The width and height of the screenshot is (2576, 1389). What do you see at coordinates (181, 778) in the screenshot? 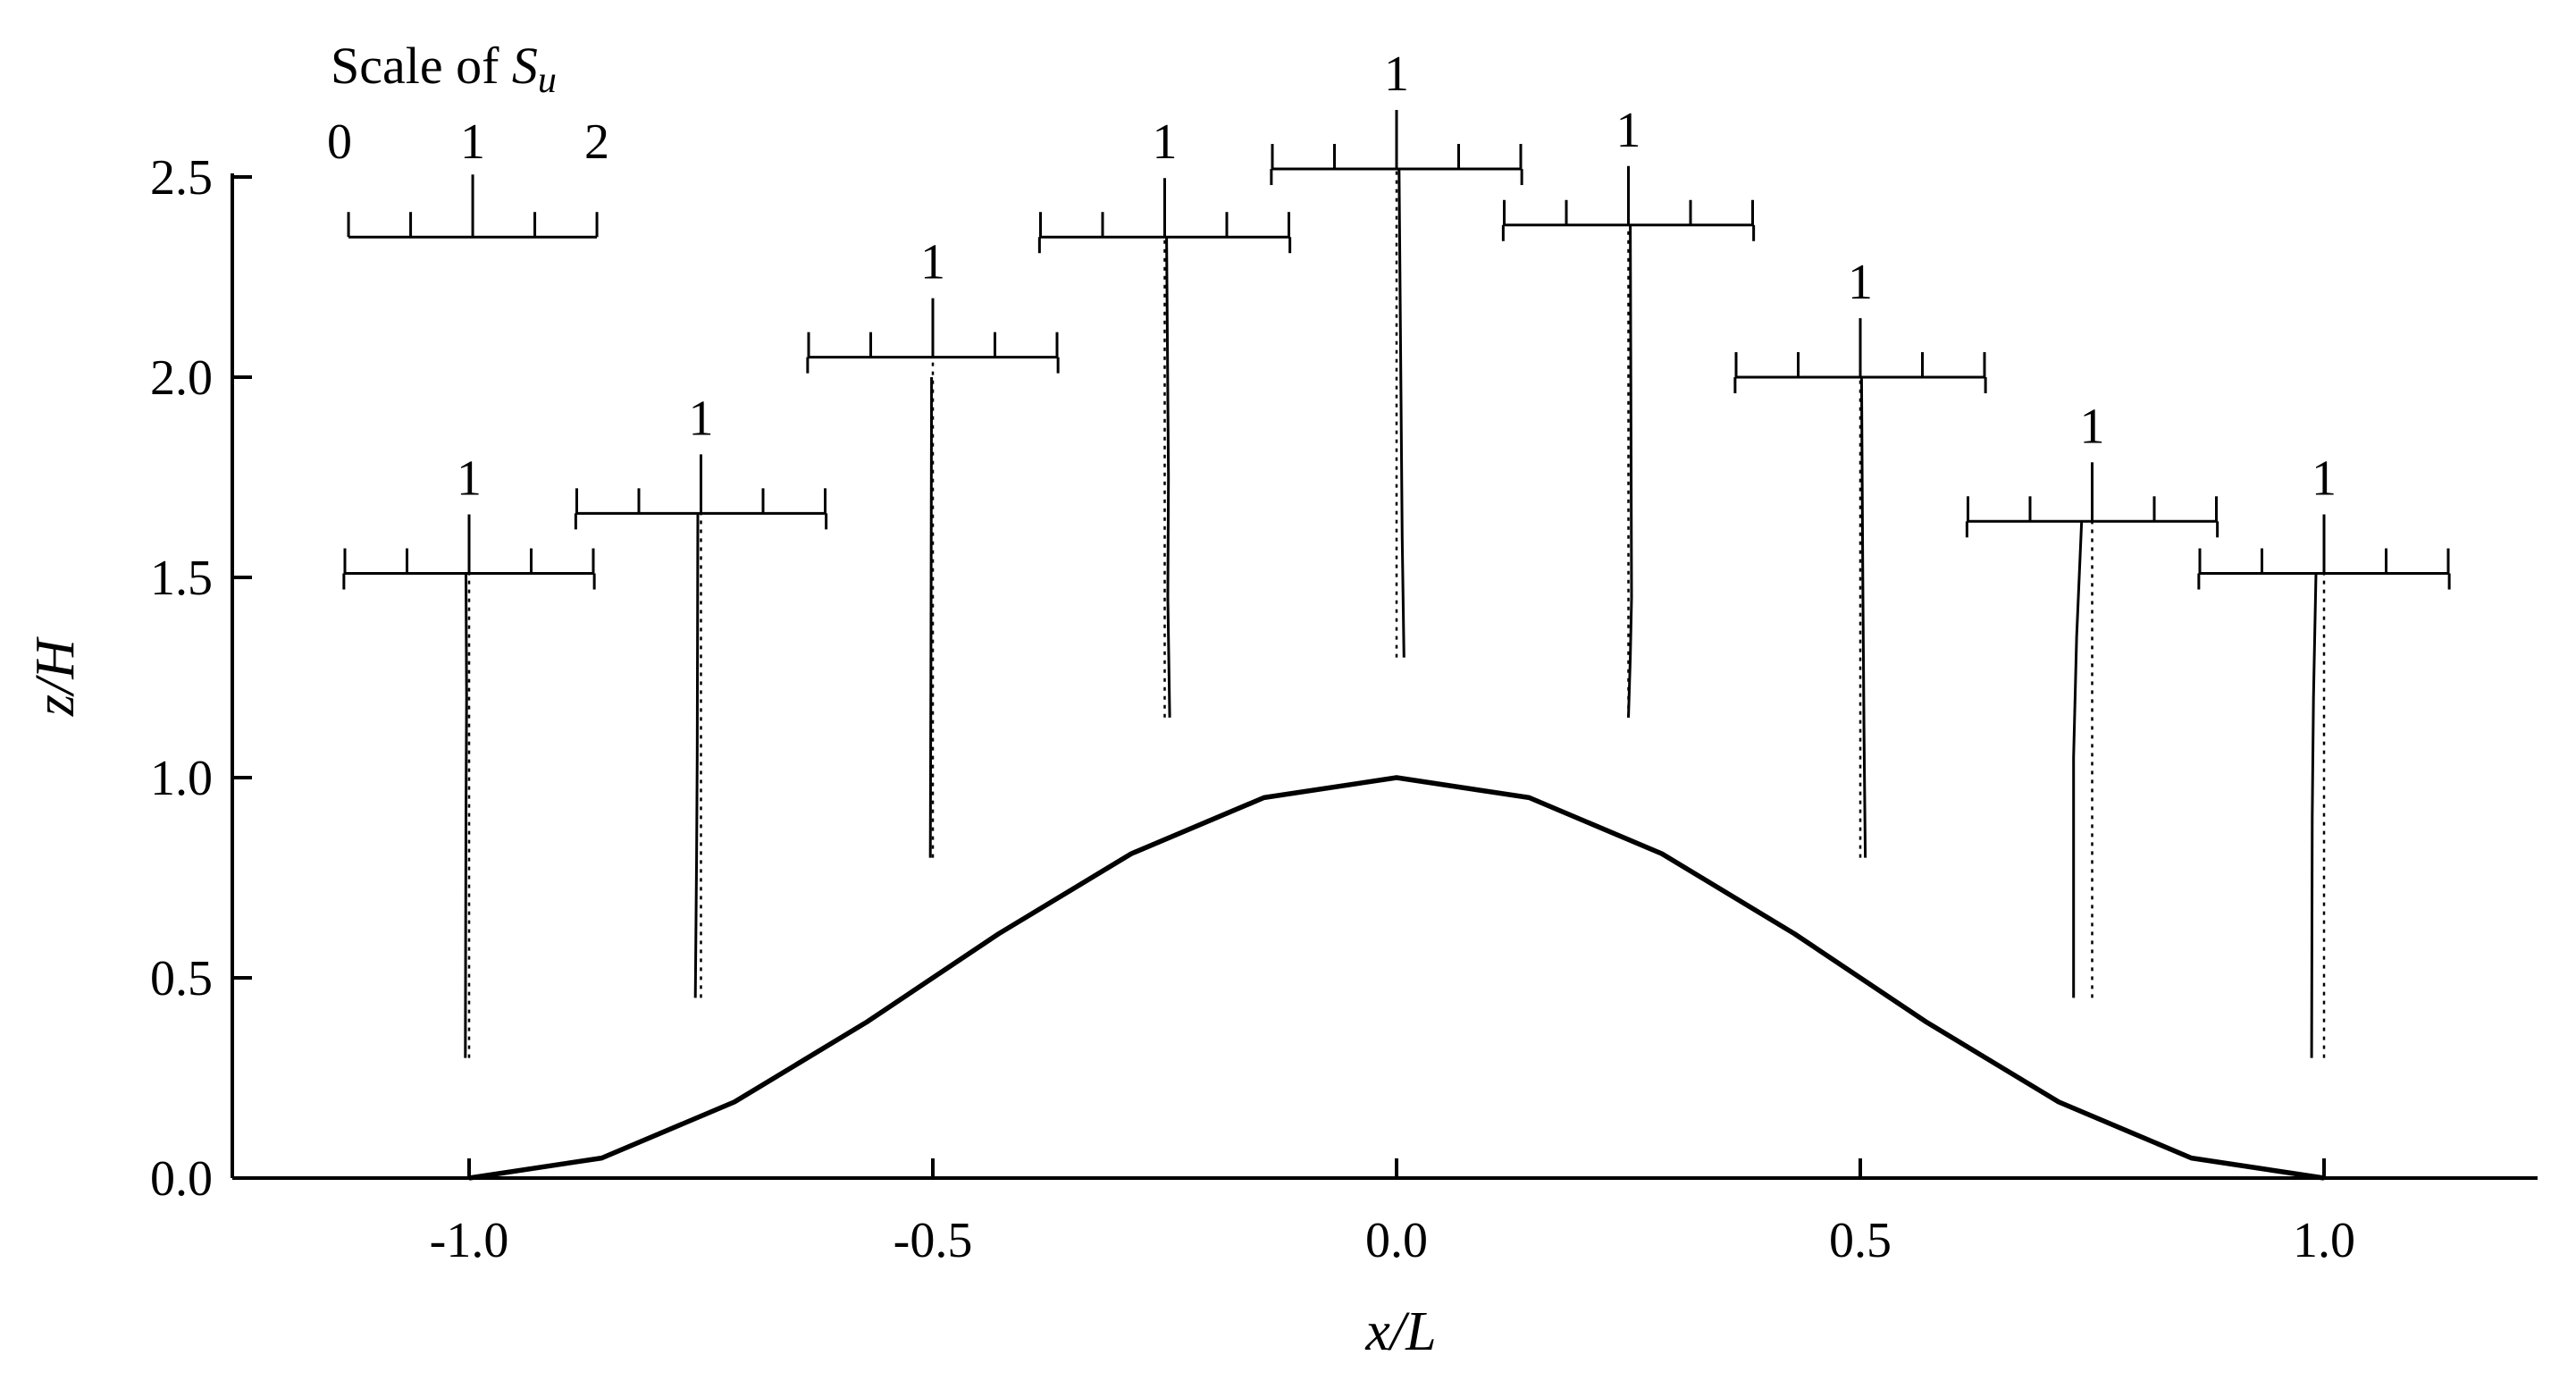
I see `y-tick-label: 1.0` at bounding box center [181, 778].